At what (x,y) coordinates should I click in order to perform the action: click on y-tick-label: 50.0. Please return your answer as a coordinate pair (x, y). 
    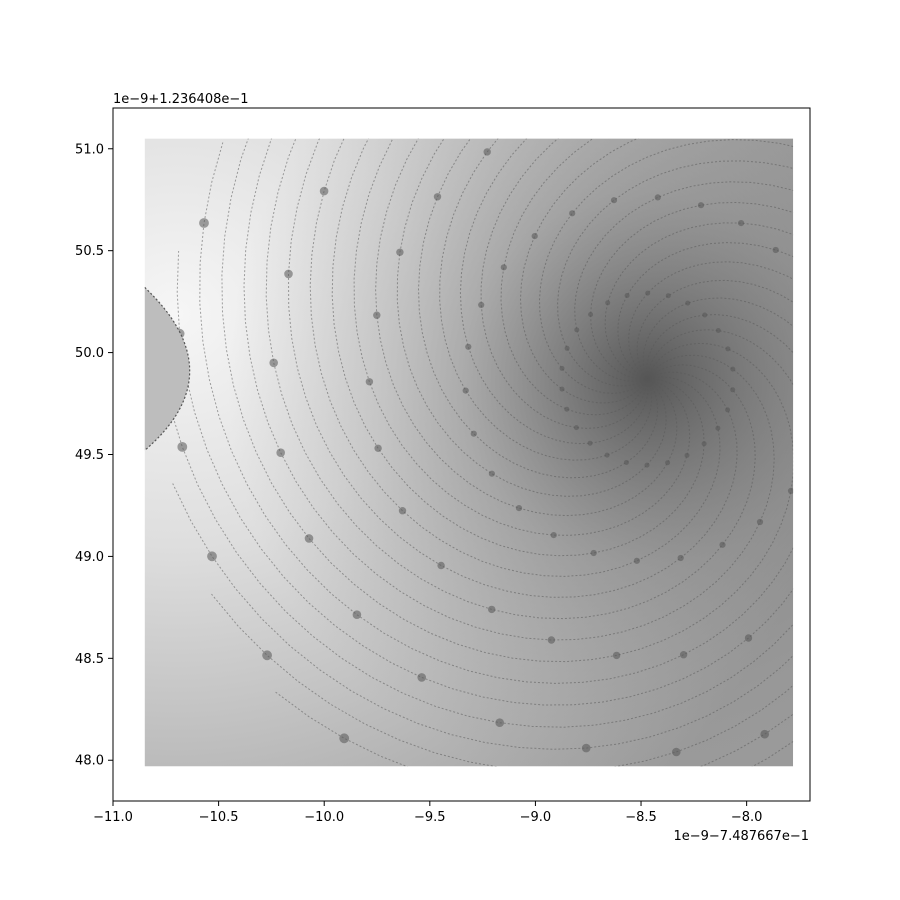
    Looking at the image, I should click on (89, 353).